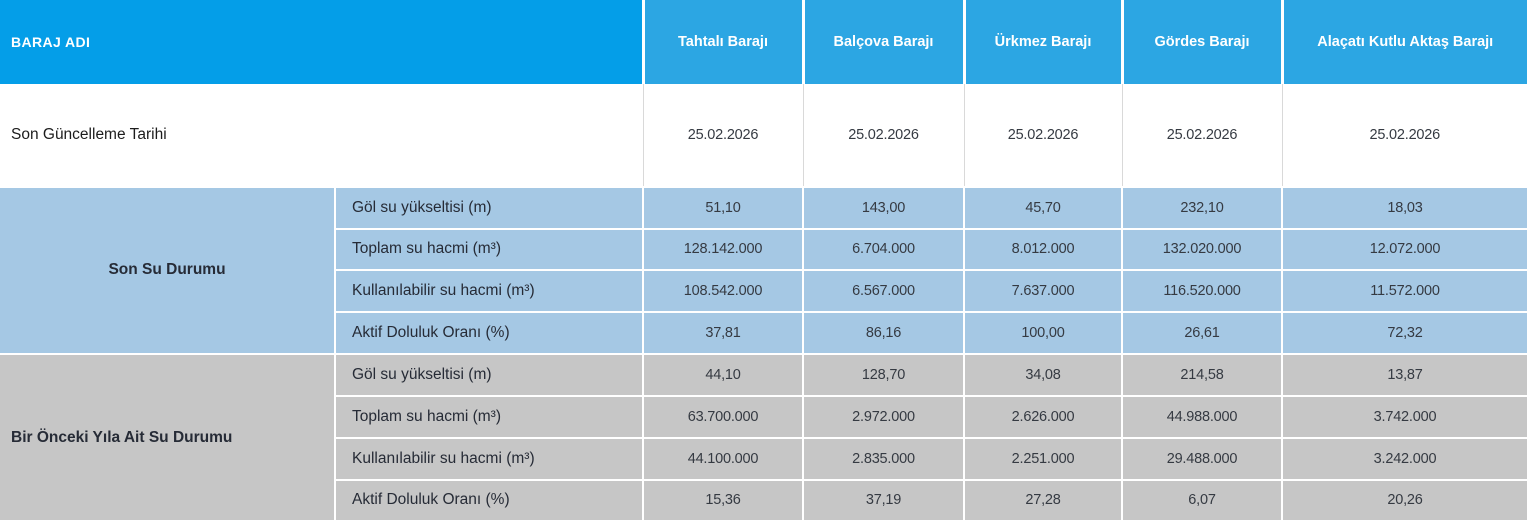 The image size is (1527, 520). What do you see at coordinates (722, 333) in the screenshot?
I see `value-cell: 37,81` at bounding box center [722, 333].